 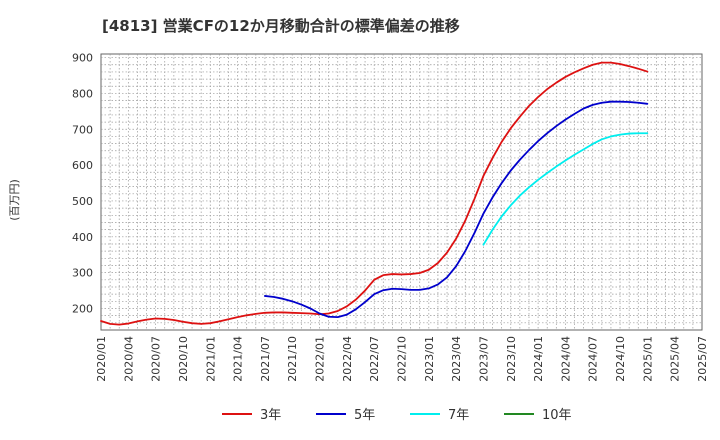 What do you see at coordinates (565, 359) in the screenshot?
I see `x-tick-label: 2024/04` at bounding box center [565, 359].